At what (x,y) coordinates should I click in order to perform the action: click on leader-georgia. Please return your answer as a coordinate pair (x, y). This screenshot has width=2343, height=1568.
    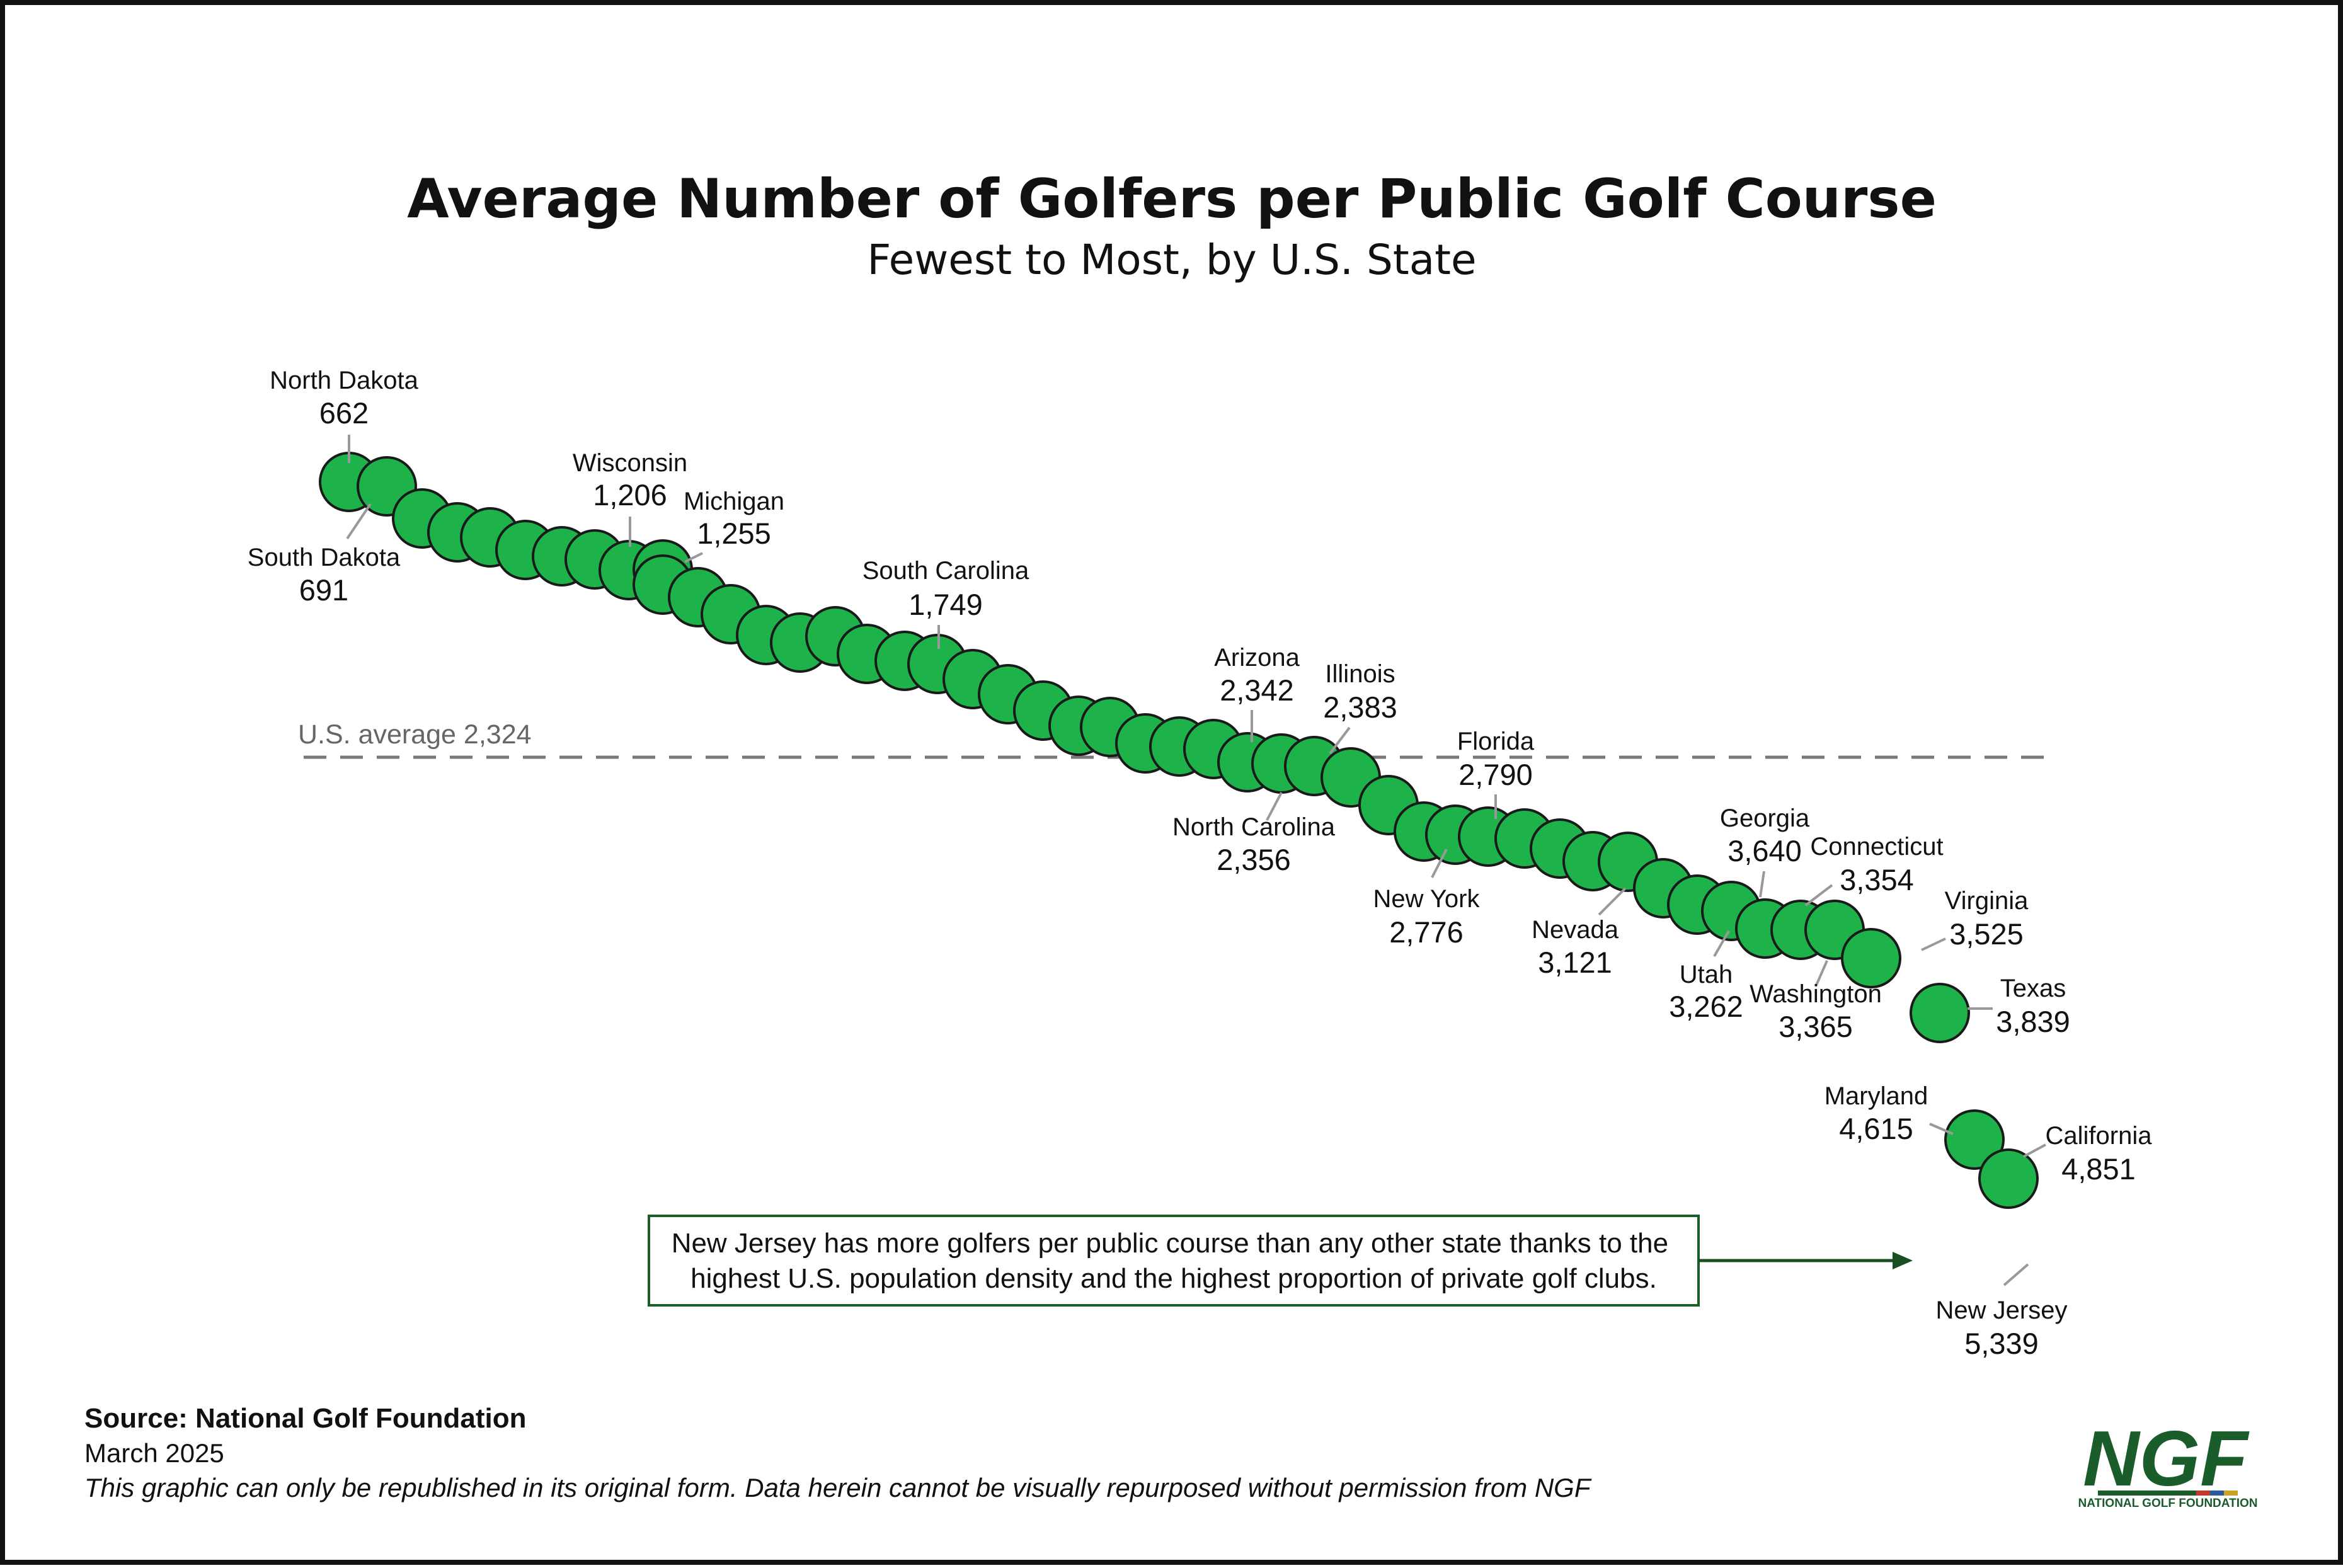
    Looking at the image, I should click on (1762, 884).